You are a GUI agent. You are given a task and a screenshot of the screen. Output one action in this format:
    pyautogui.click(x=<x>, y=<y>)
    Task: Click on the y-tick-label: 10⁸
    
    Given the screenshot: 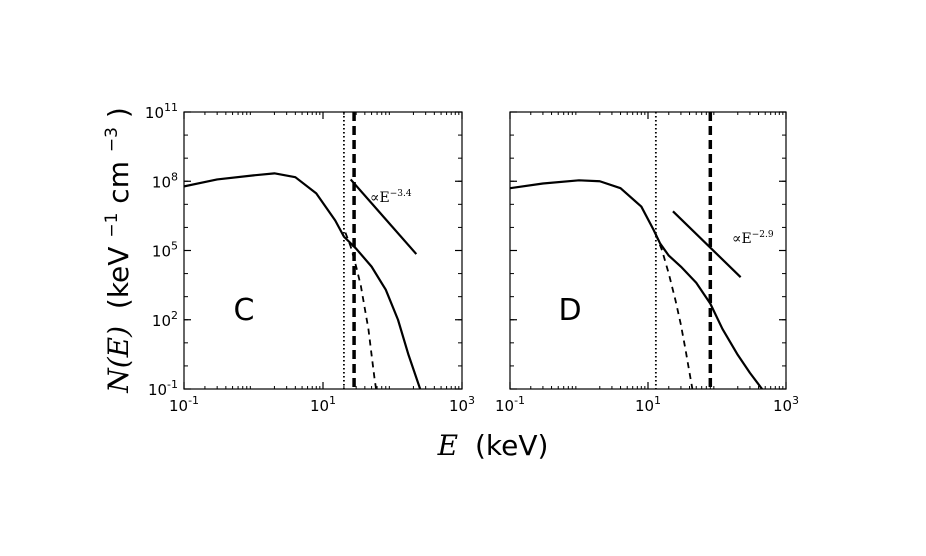 What is the action you would take?
    pyautogui.click(x=165, y=180)
    